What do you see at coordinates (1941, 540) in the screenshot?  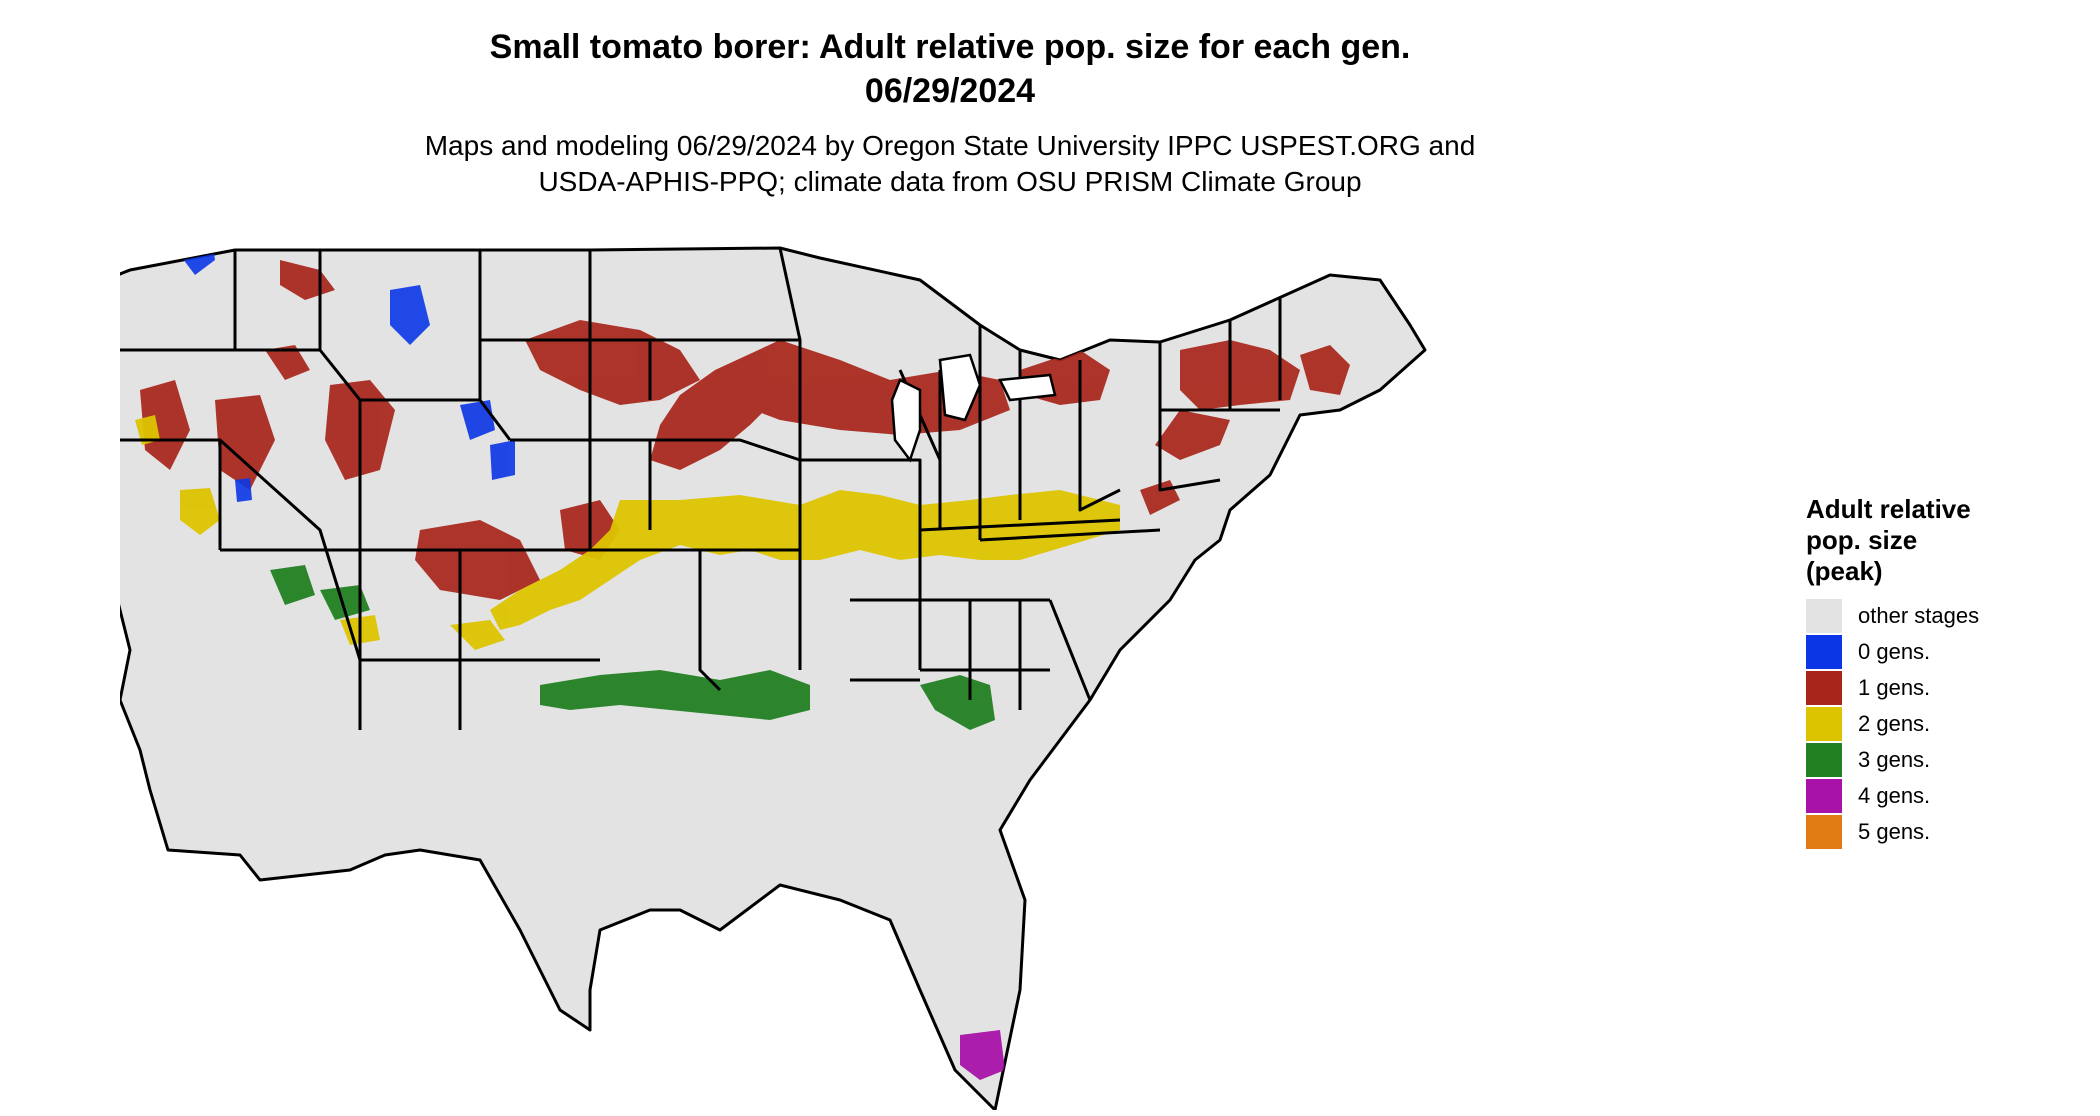 I see `legend-title: Adult relative pop. size (peak)` at bounding box center [1941, 540].